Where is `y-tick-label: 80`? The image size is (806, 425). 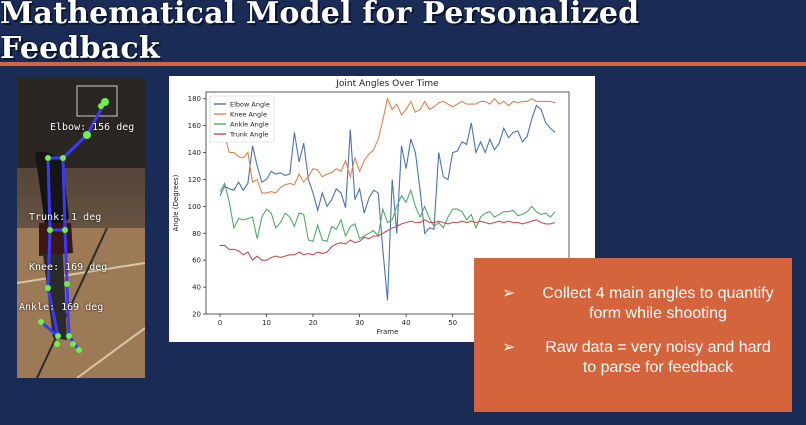
y-tick-label: 80 is located at coordinates (196, 234).